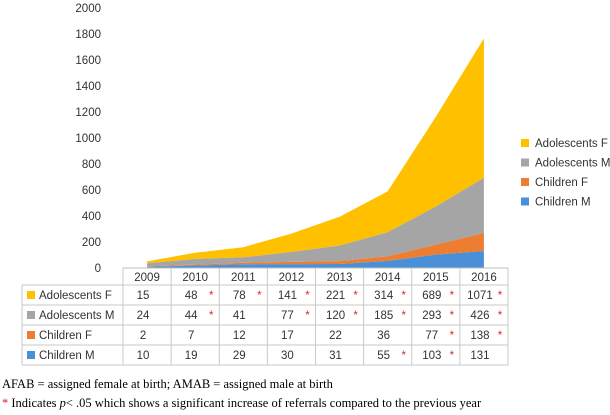  Describe the element at coordinates (143, 316) in the screenshot. I see `data-label: 24` at that location.